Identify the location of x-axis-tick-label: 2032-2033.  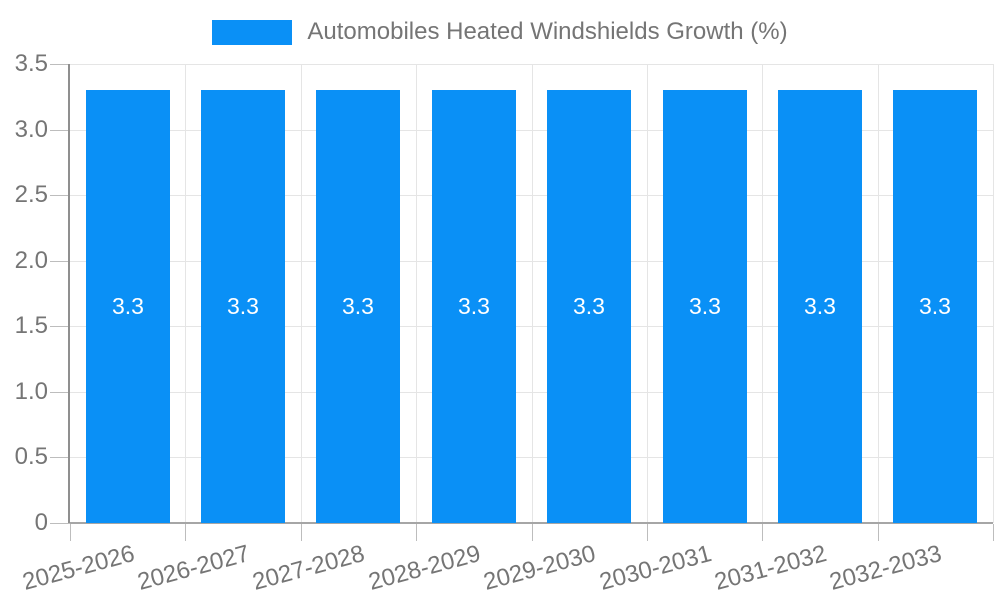
(885, 568).